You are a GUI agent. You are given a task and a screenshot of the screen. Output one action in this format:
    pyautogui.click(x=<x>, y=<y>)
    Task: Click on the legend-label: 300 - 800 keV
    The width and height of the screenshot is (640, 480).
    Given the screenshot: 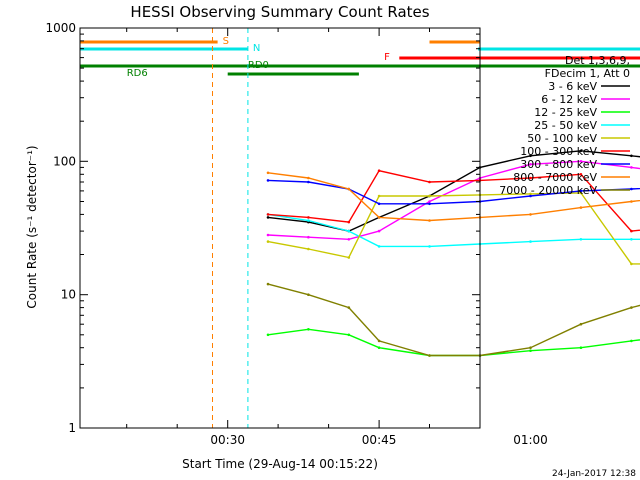 What is the action you would take?
    pyautogui.click(x=558, y=164)
    